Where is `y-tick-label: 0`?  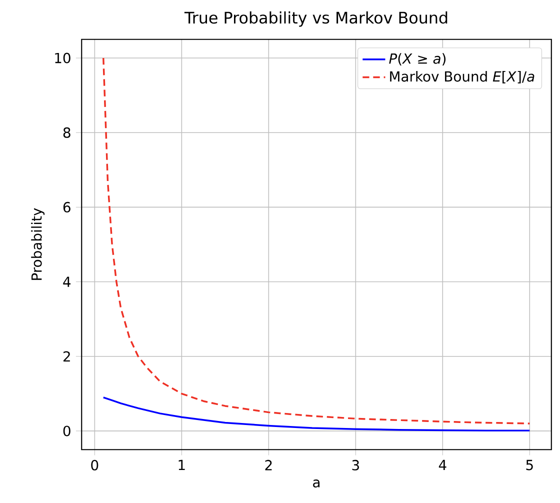 y-tick-label: 0 is located at coordinates (66, 431).